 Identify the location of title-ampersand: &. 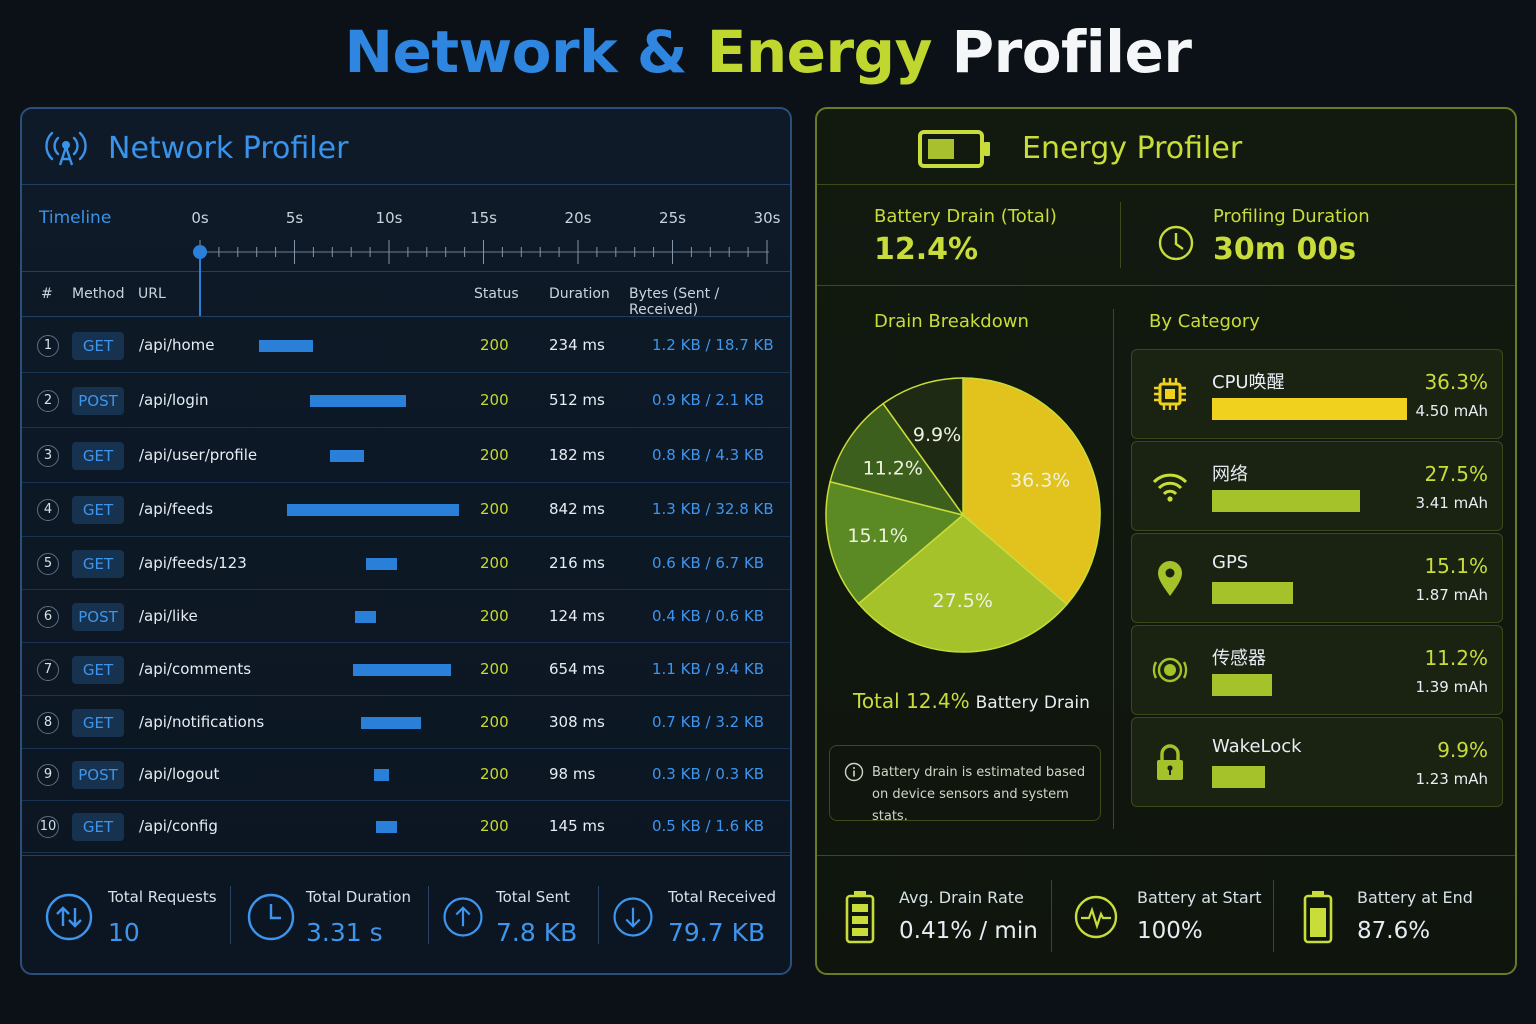
(662, 52).